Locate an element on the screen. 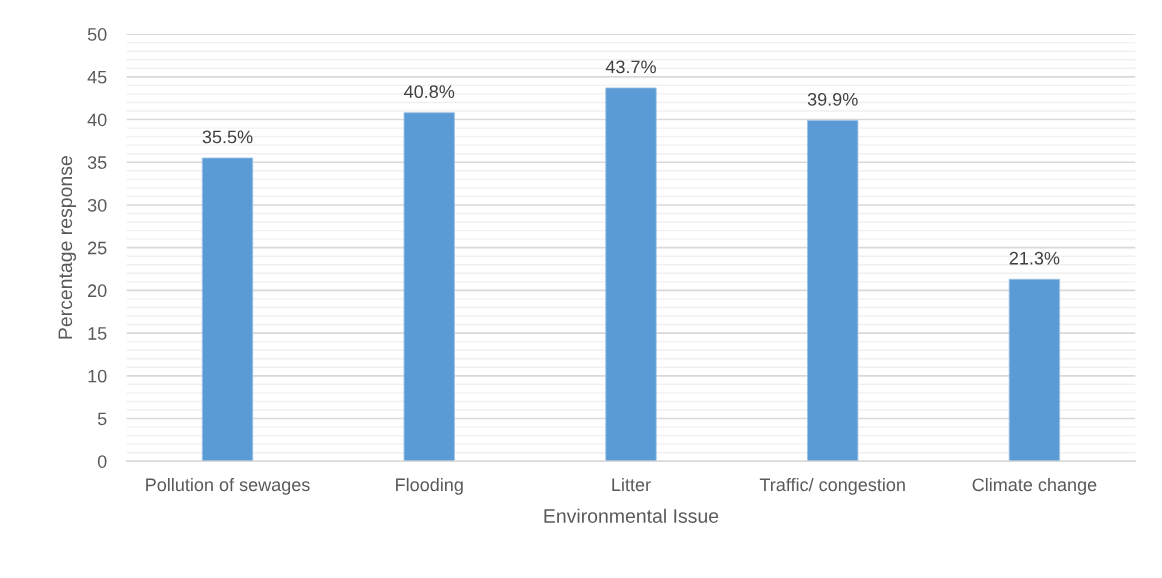  y-tick-label: 25 is located at coordinates (97, 248).